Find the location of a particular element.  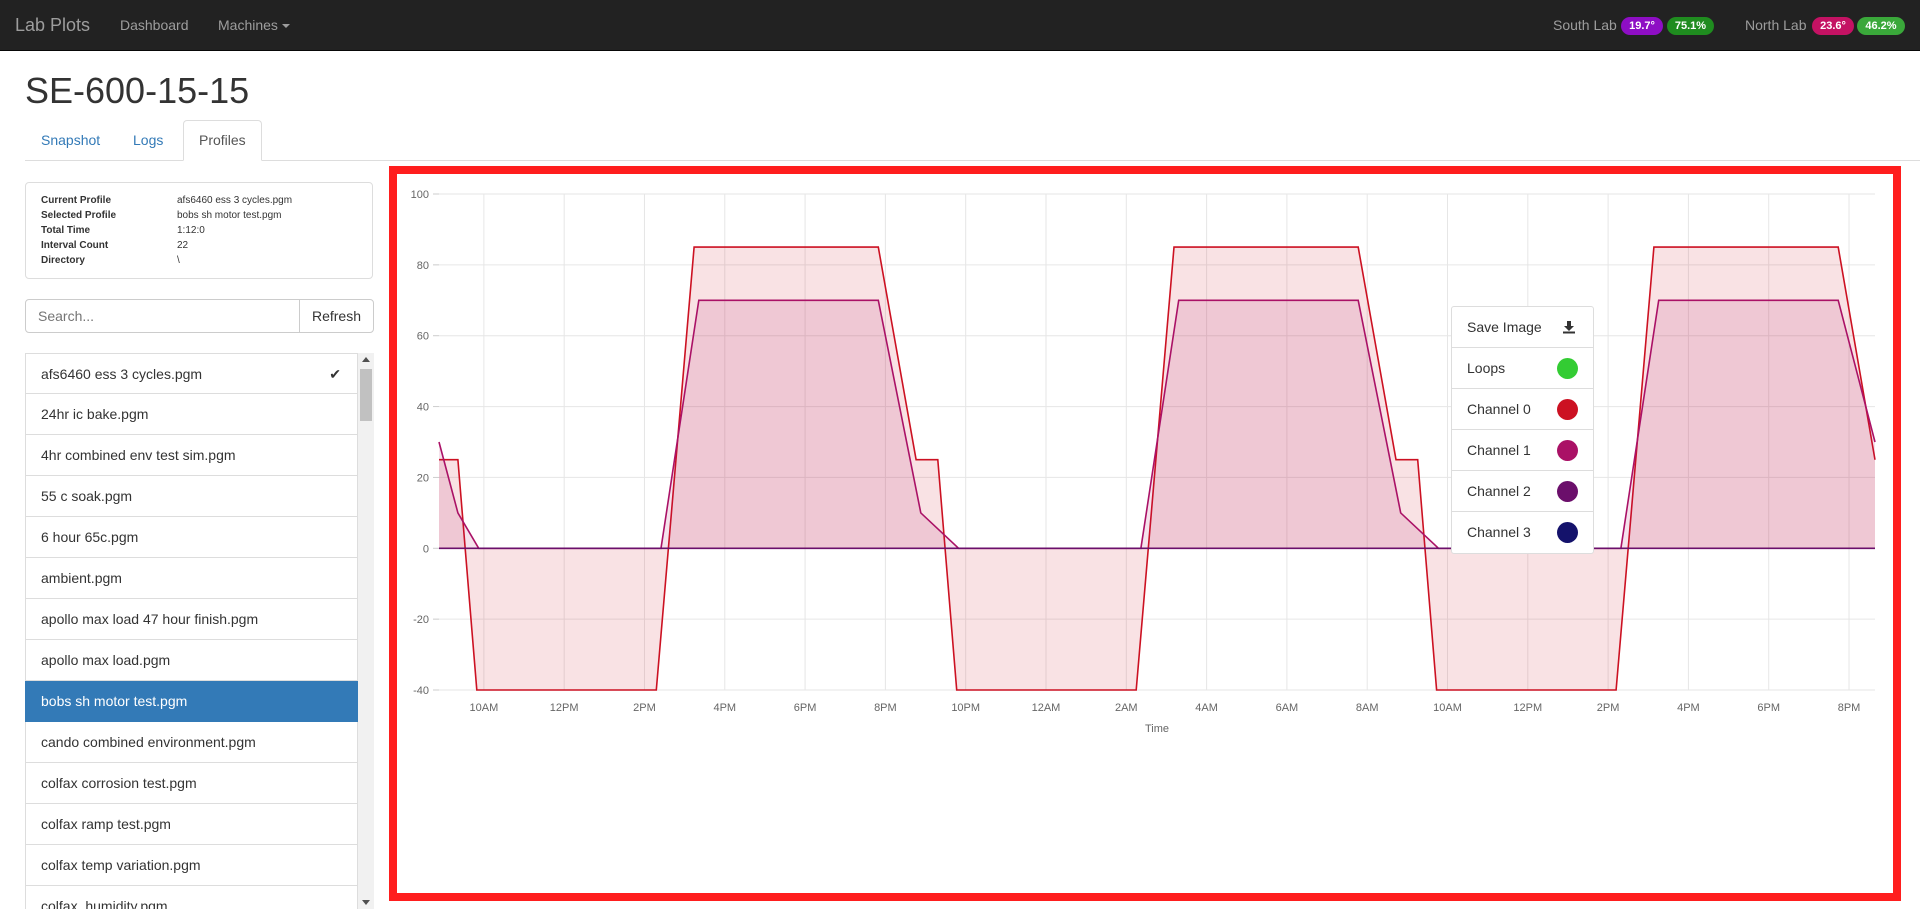

y-tick-label: 40 is located at coordinates (423, 408).